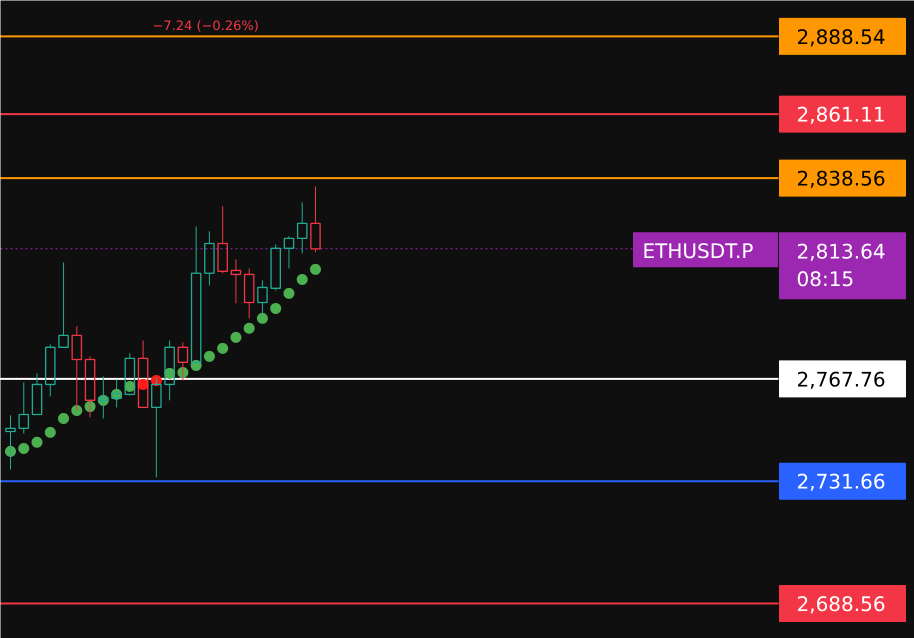 This screenshot has width=914, height=638. I want to click on ref-line-label: 2,688.56, so click(841, 604).